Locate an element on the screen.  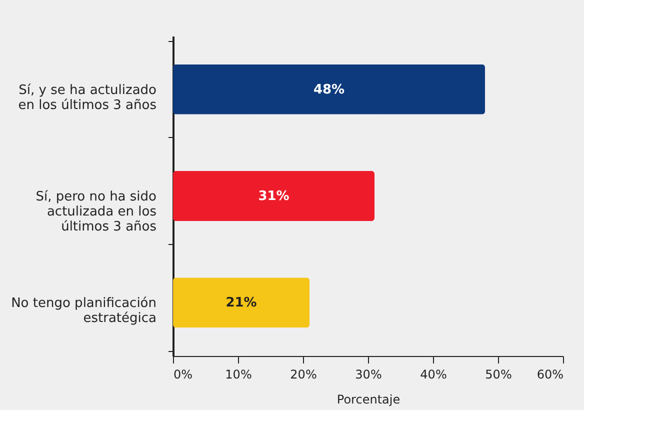
x-tick-label: 40% is located at coordinates (433, 375).